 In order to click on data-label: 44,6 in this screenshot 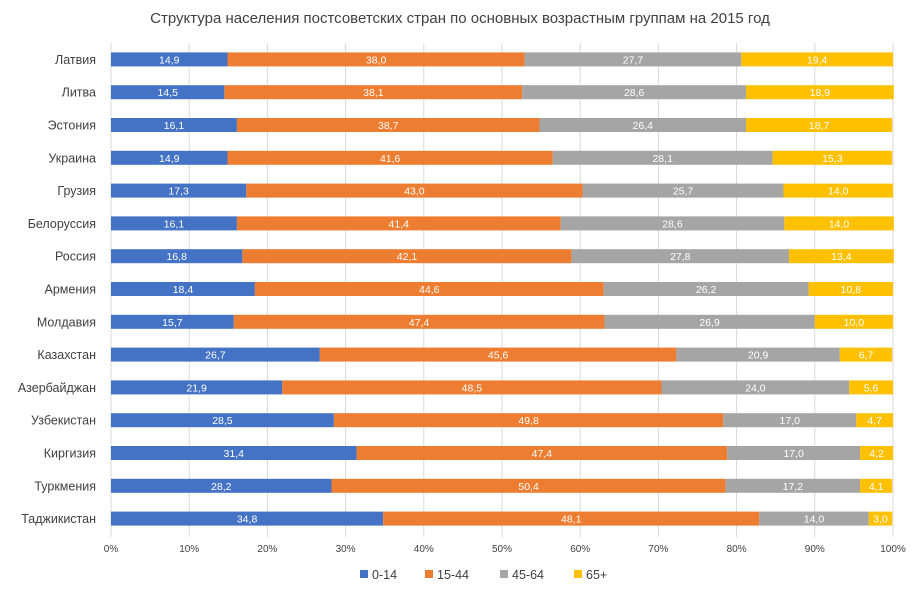, I will do `click(429, 290)`.